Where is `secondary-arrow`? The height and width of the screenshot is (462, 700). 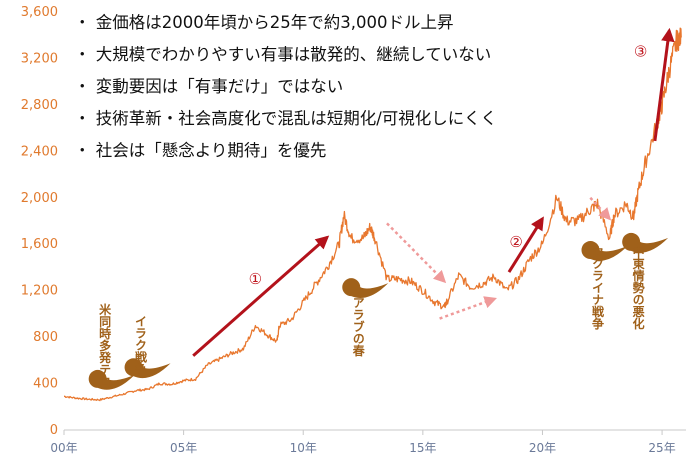
secondary-arrow is located at coordinates (415, 252).